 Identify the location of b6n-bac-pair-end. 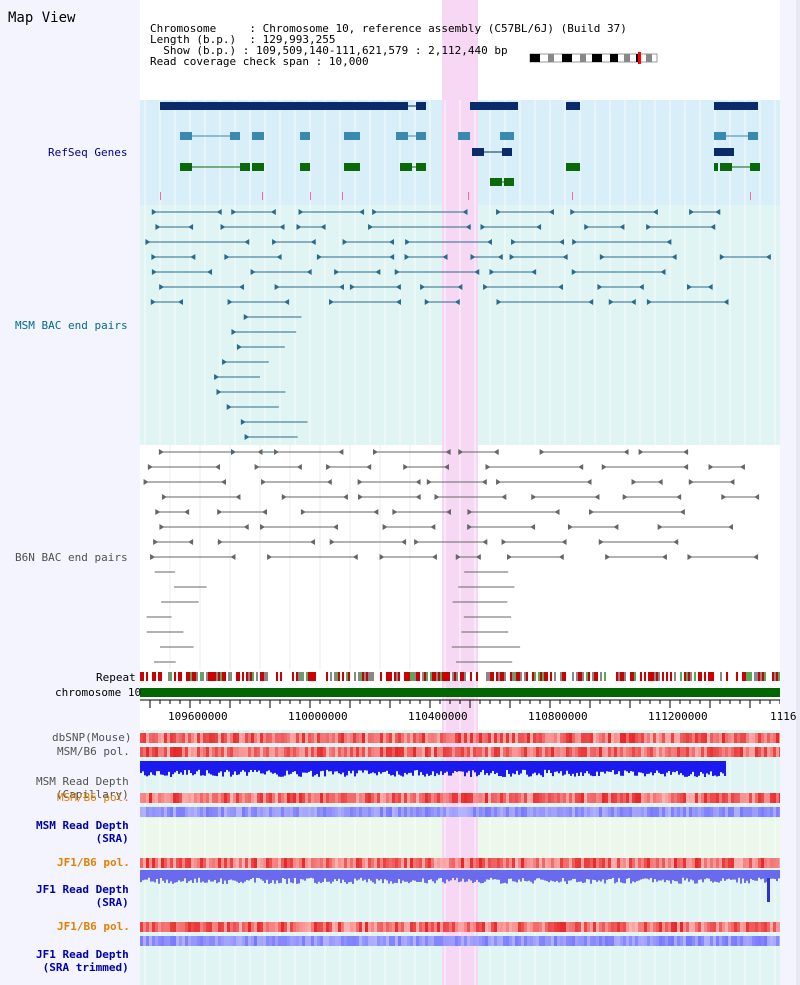
(257, 467).